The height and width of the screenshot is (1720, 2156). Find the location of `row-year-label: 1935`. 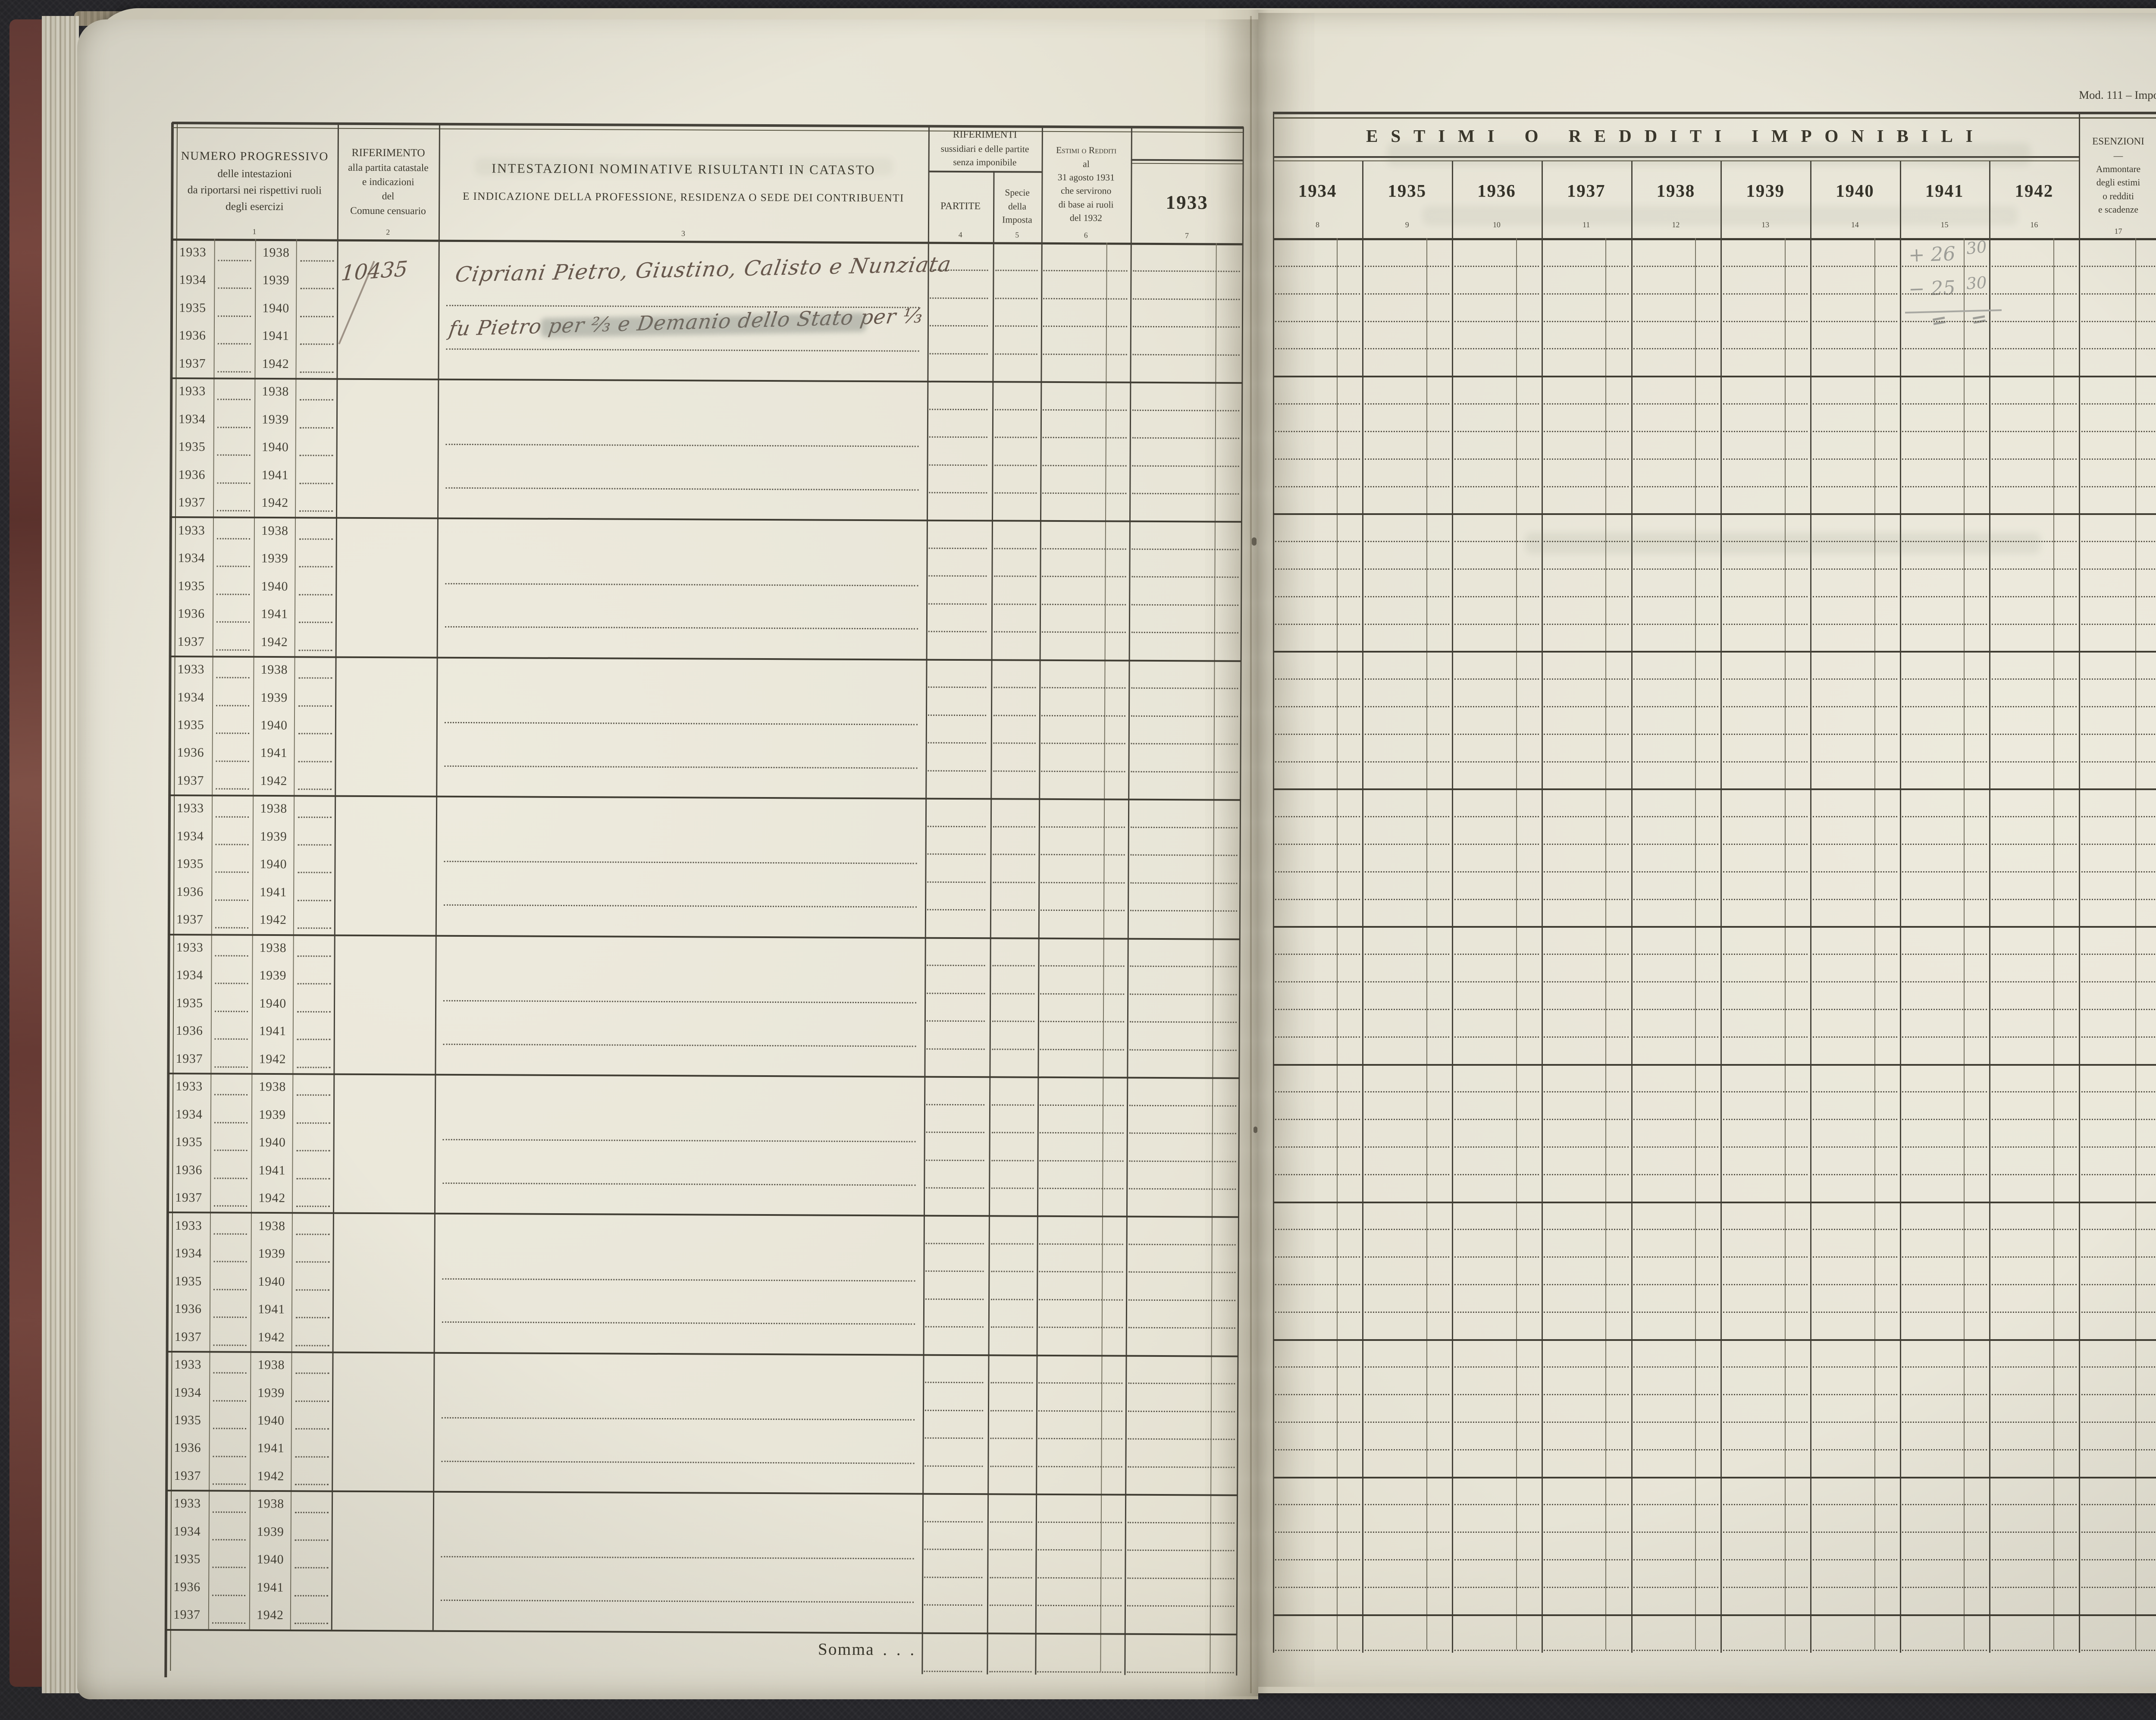

row-year-label: 1935 is located at coordinates (190, 864).